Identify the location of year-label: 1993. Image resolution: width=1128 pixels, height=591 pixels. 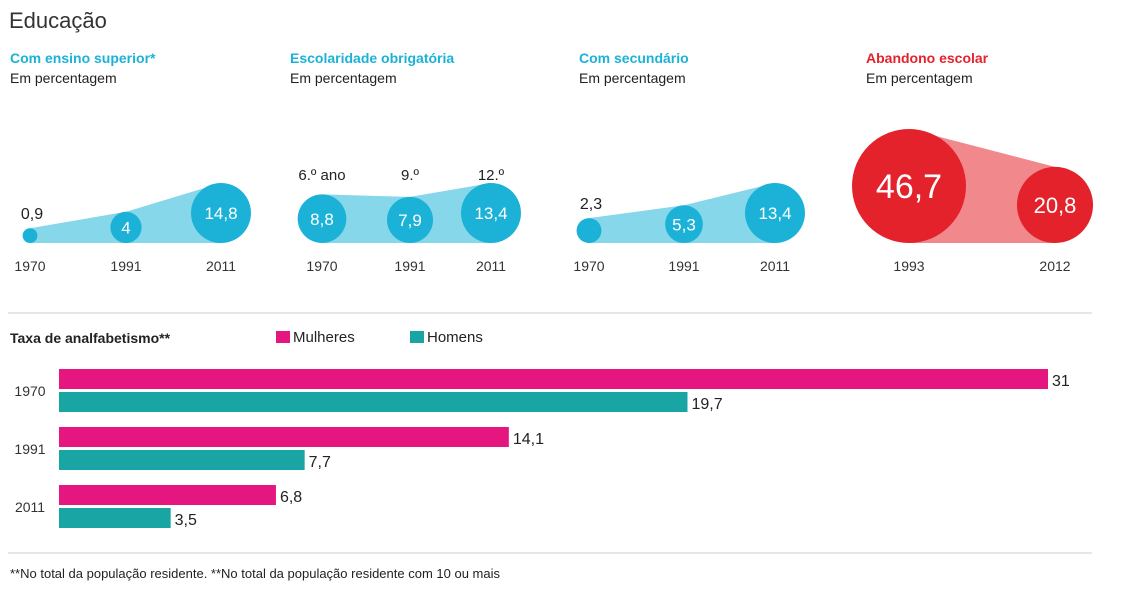
(908, 266).